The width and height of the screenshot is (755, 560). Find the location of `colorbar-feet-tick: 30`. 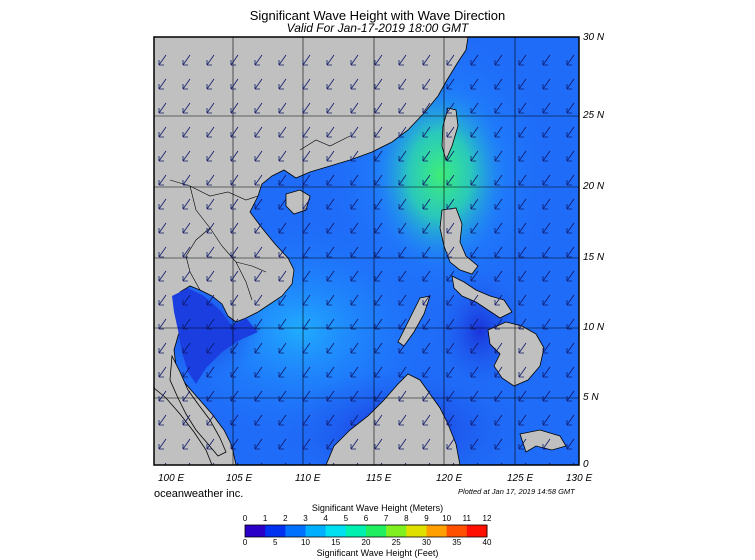

colorbar-feet-tick: 30 is located at coordinates (426, 542).